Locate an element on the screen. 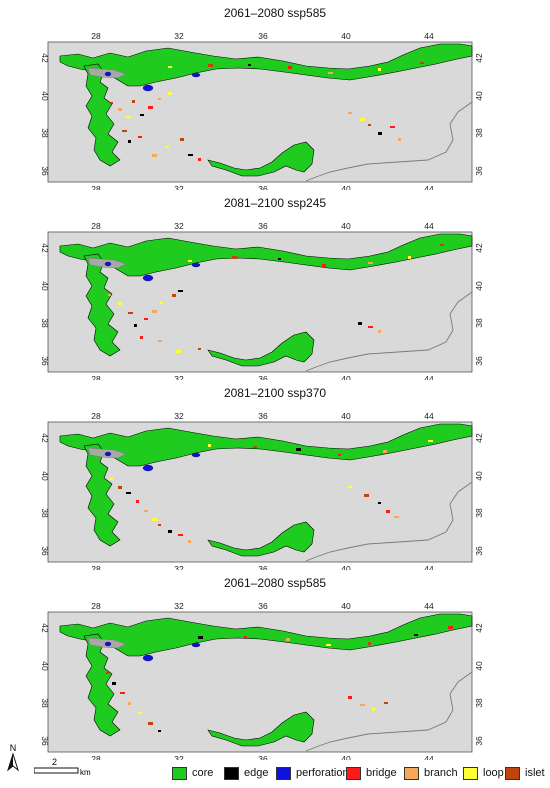 Image resolution: width=550 pixels, height=788 pixels. legend-item-branch: branch is located at coordinates (431, 773).